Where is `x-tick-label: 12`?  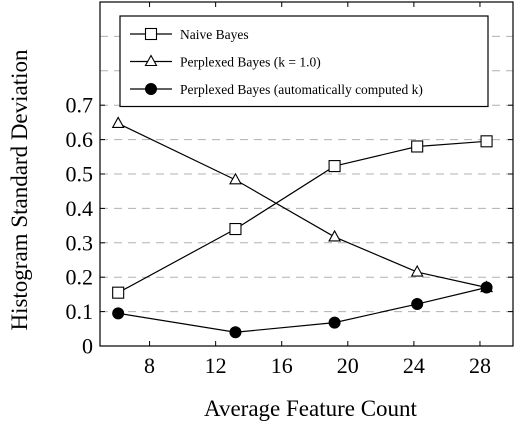 x-tick-label: 12 is located at coordinates (216, 365).